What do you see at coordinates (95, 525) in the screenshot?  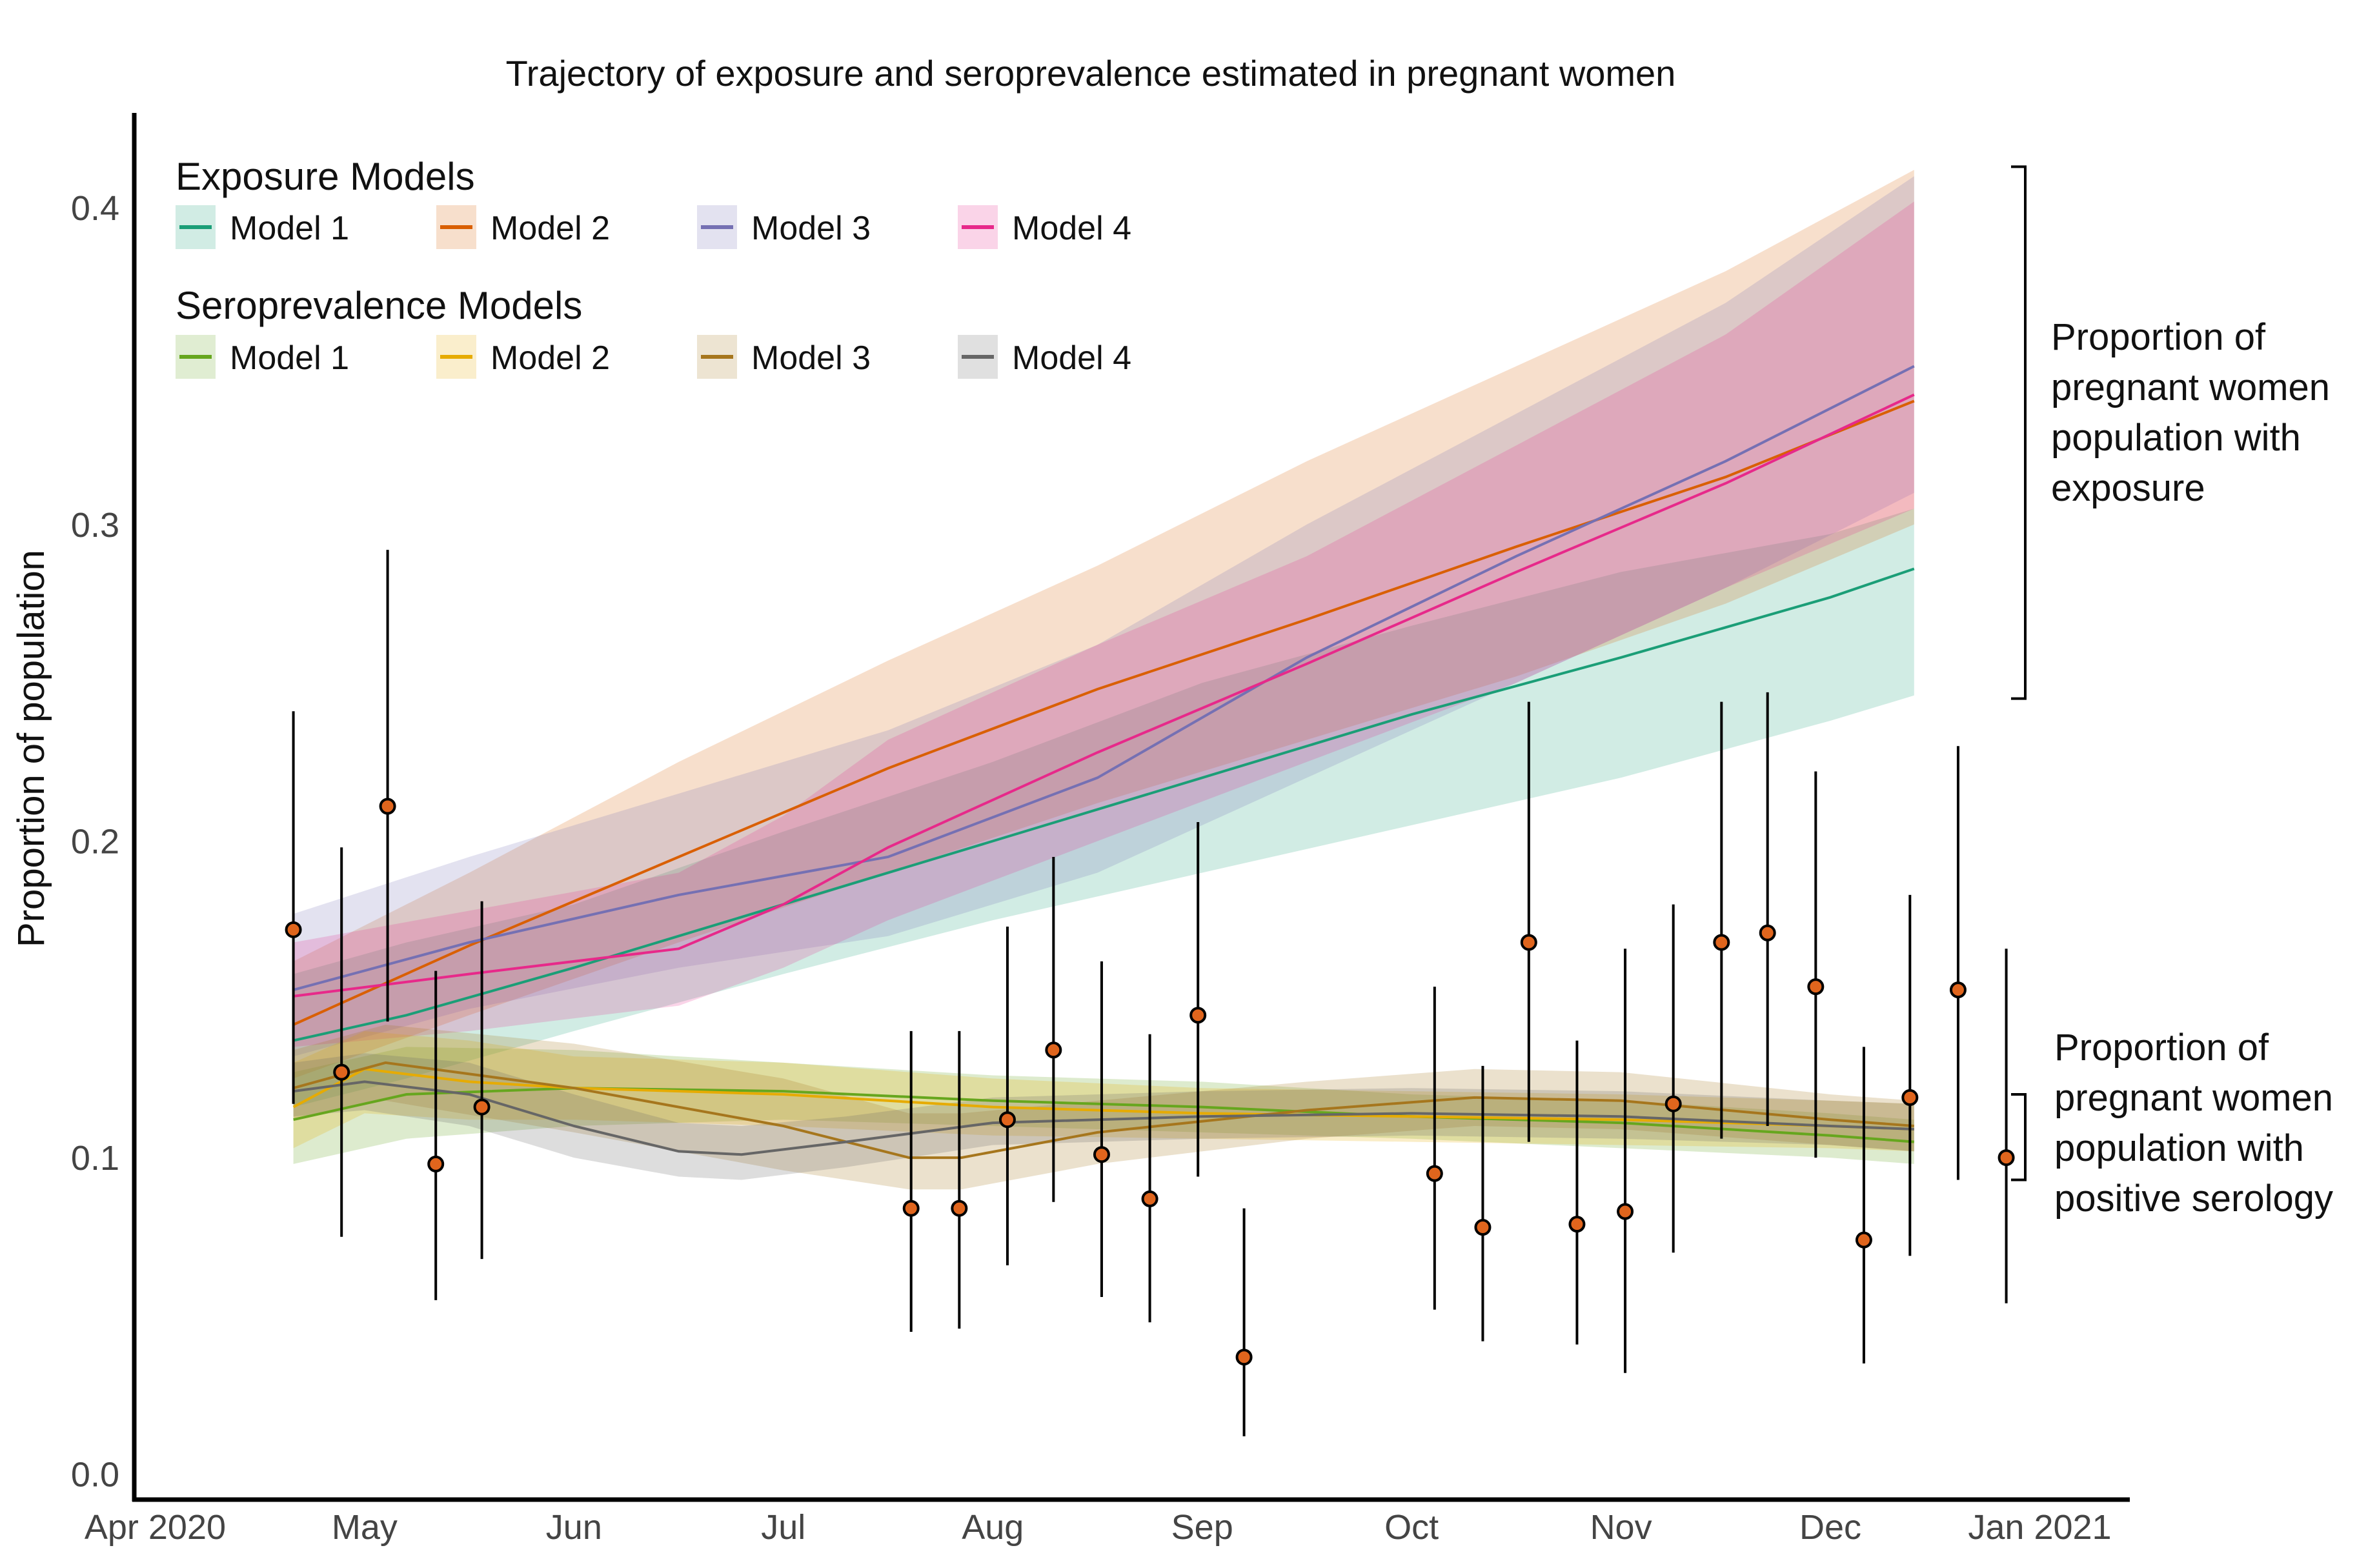 I see `y-tick-label: 0.3` at bounding box center [95, 525].